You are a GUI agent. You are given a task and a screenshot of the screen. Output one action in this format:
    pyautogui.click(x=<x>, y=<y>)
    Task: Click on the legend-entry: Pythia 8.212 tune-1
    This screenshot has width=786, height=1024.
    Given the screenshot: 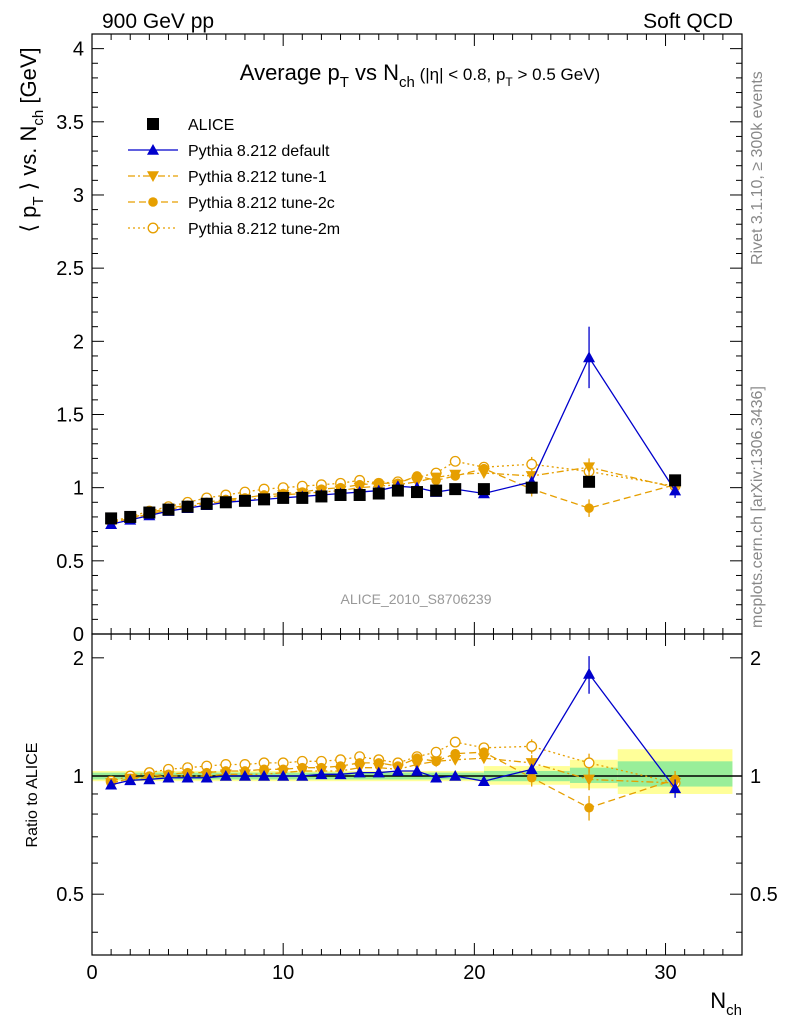 What is the action you would take?
    pyautogui.click(x=227, y=177)
    